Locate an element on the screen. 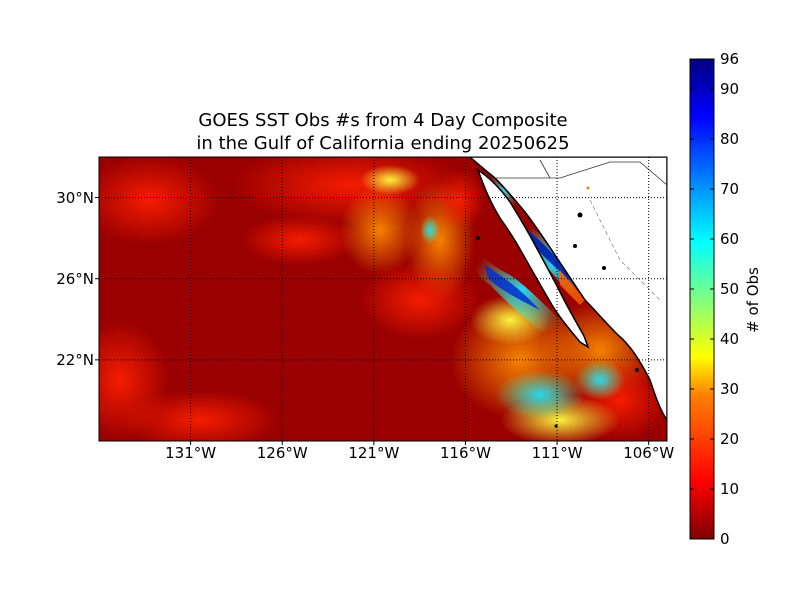 The width and height of the screenshot is (800, 600). colorbar is located at coordinates (702, 299).